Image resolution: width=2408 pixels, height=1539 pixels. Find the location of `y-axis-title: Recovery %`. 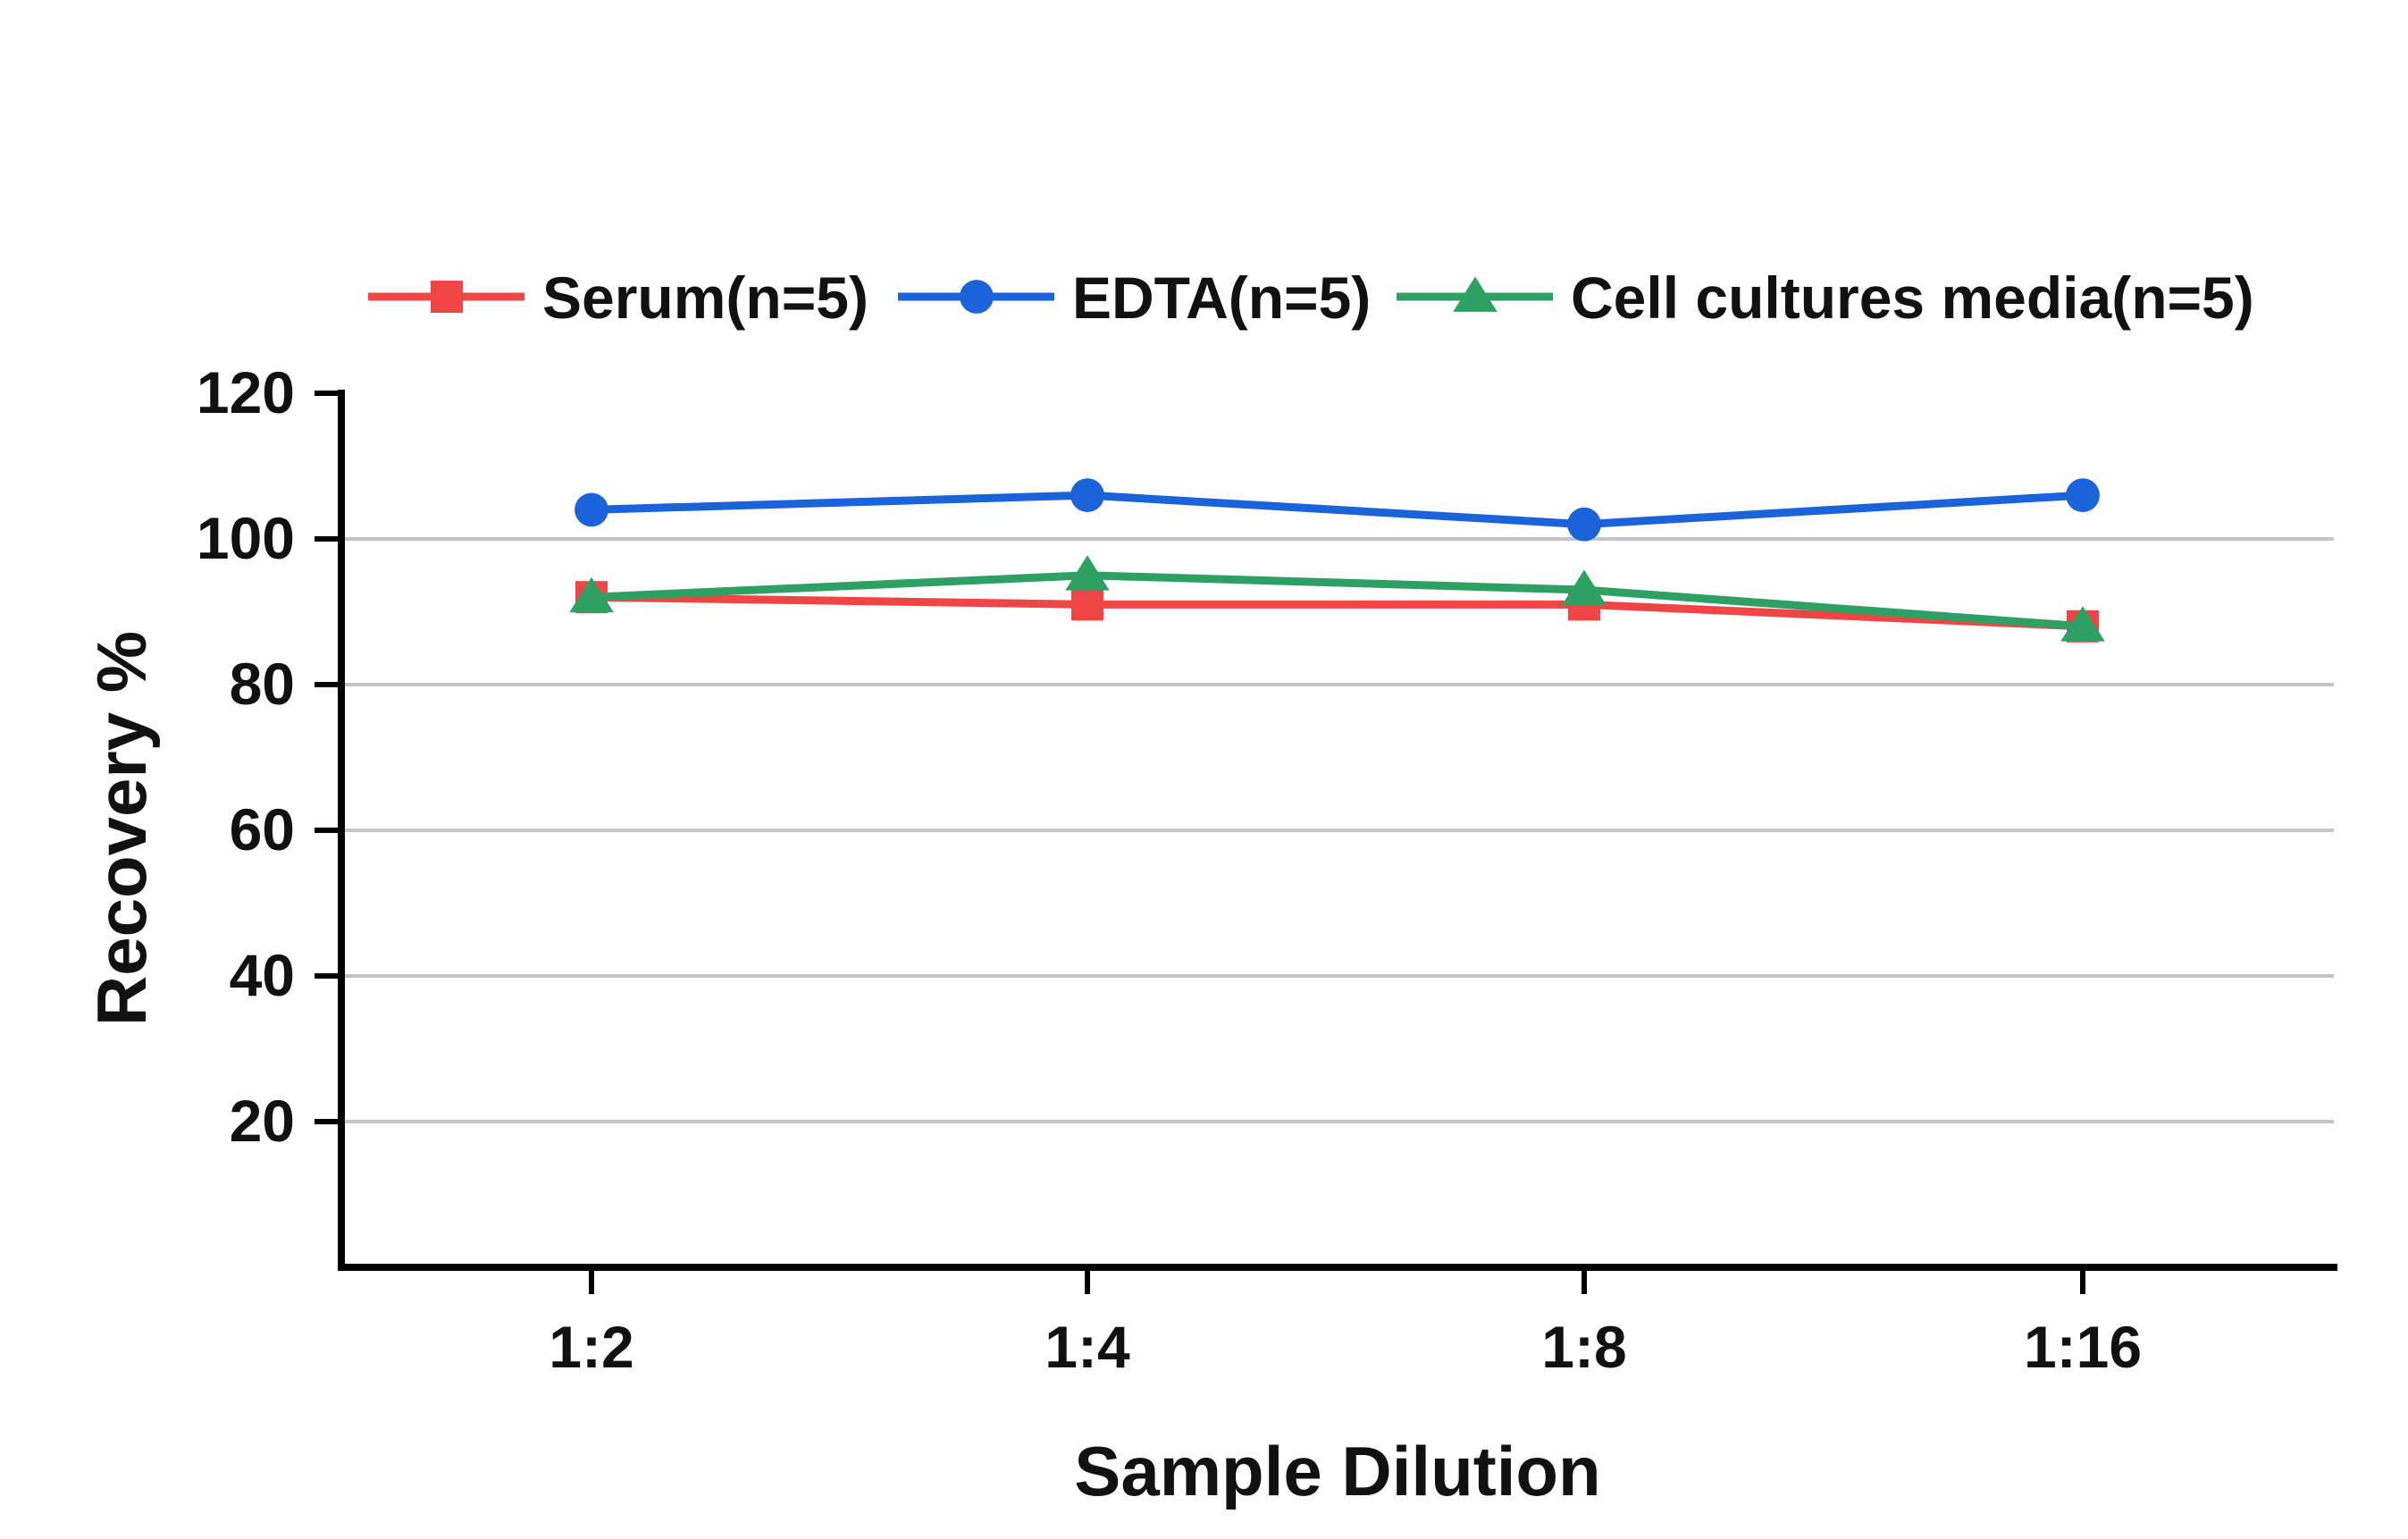

y-axis-title: Recovery % is located at coordinates (121, 828).